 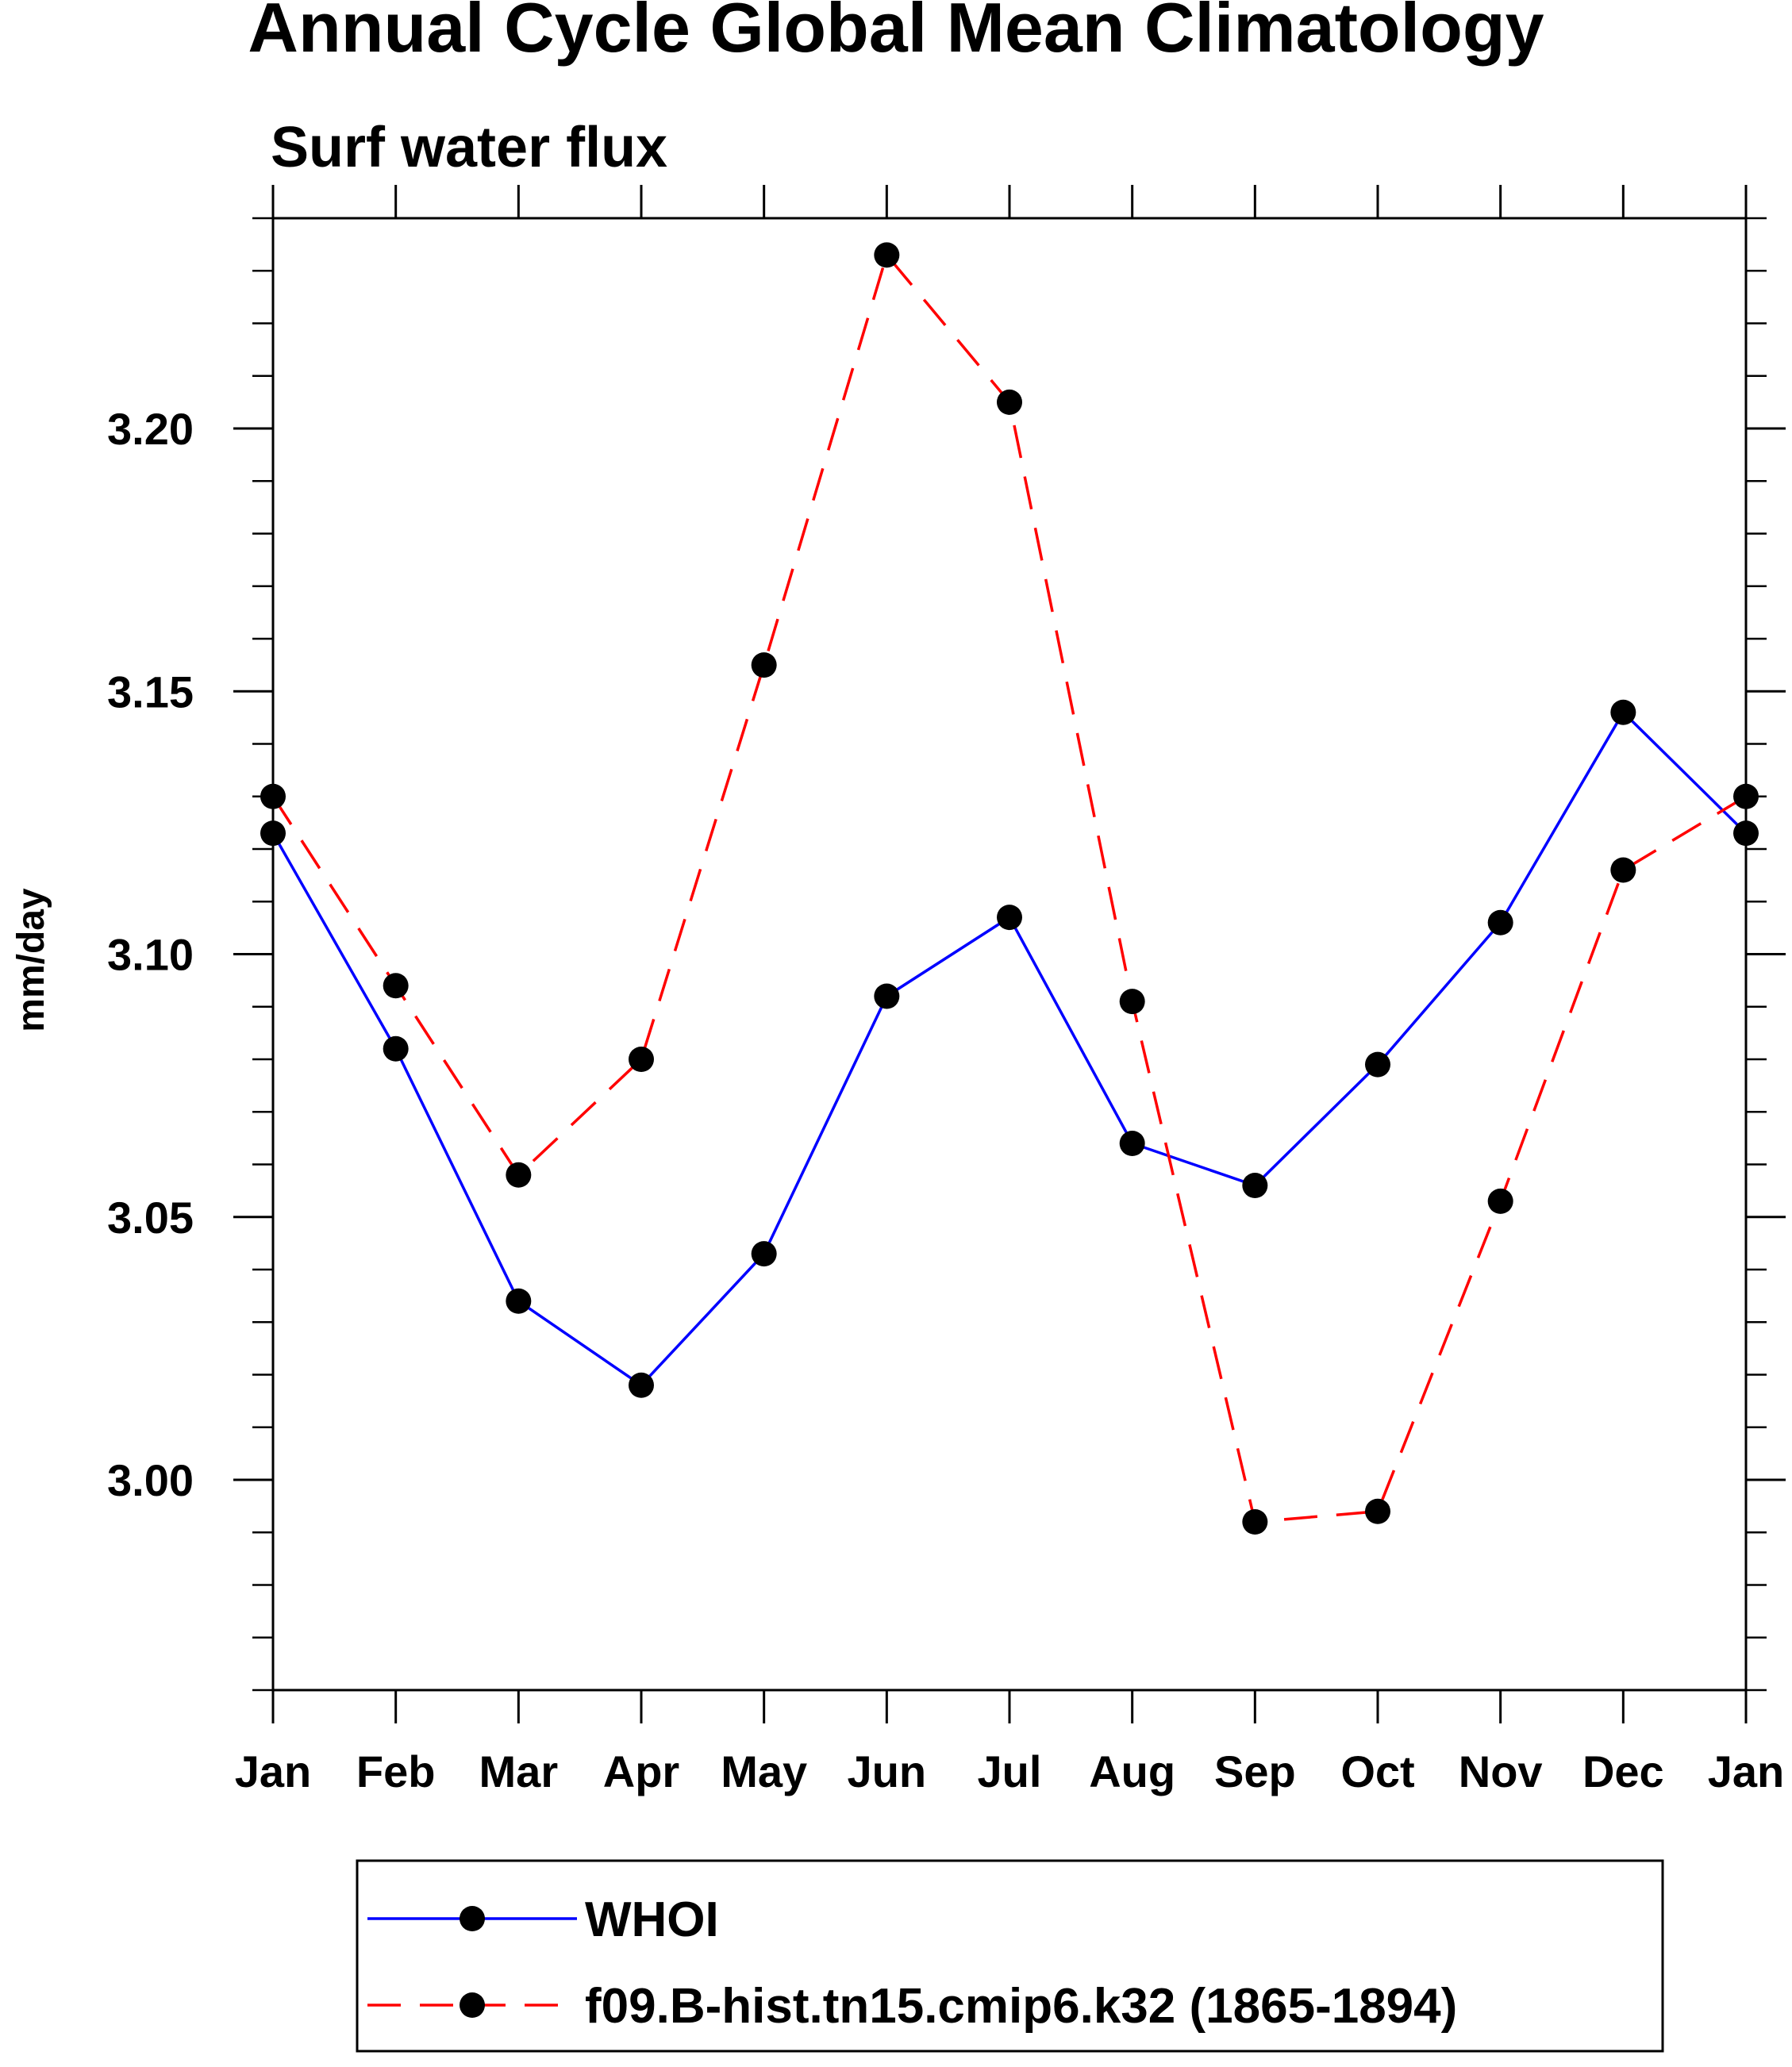 I want to click on chart-subtitle: Surf water flux, so click(x=469, y=147).